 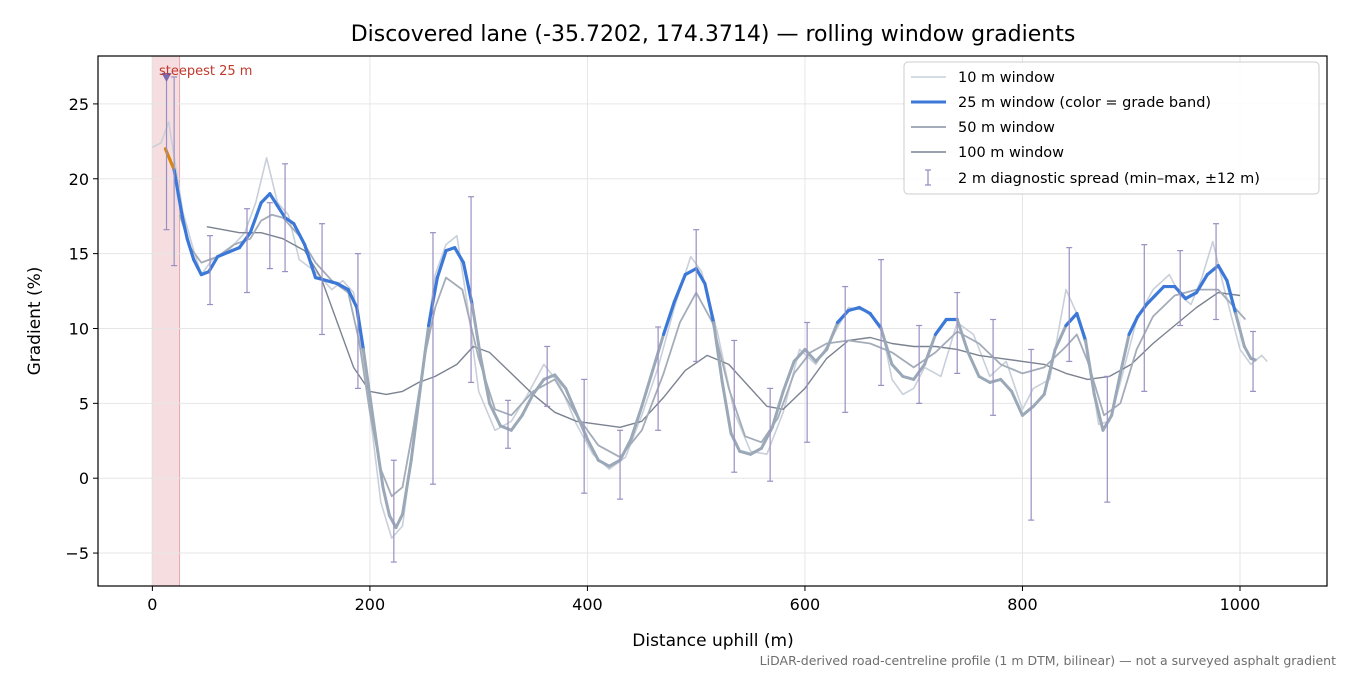 What do you see at coordinates (1006, 128) in the screenshot?
I see `legend-label-w50: 50 m window` at bounding box center [1006, 128].